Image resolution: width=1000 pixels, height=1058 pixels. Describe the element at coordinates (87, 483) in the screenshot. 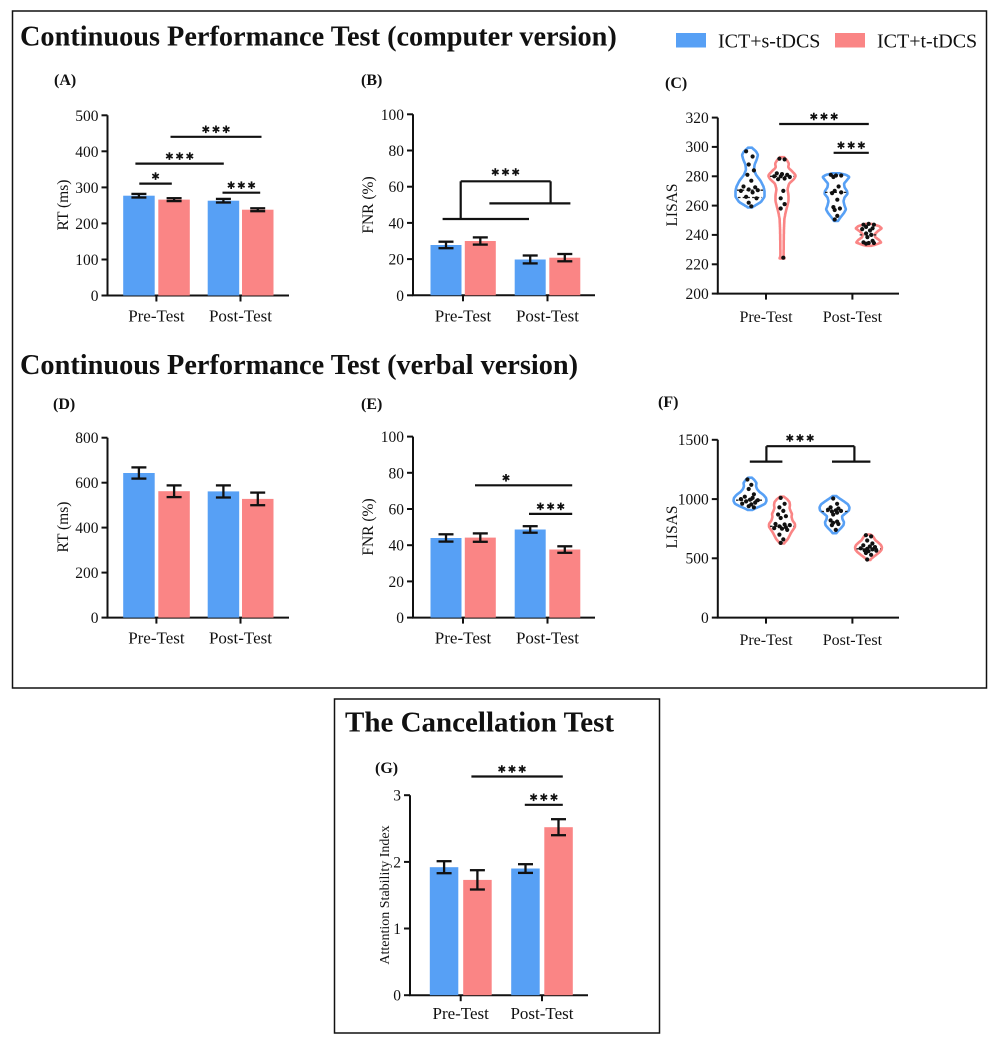

I see `svg-text: 600` at that location.